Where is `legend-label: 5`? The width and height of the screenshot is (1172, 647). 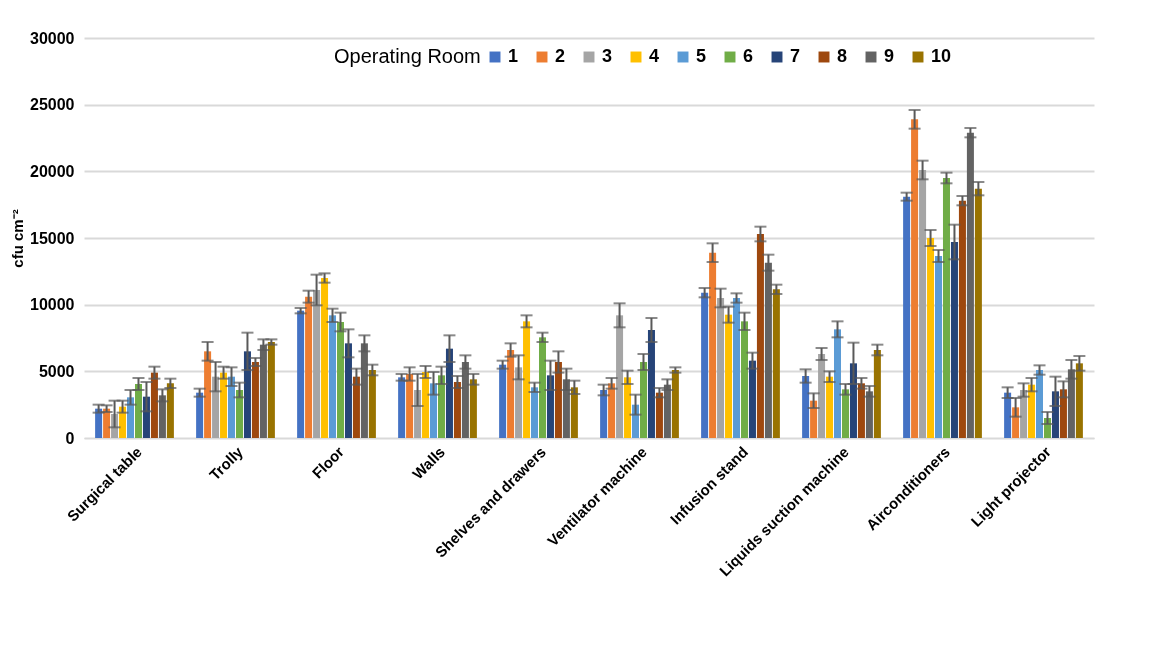
legend-label: 5 is located at coordinates (701, 56).